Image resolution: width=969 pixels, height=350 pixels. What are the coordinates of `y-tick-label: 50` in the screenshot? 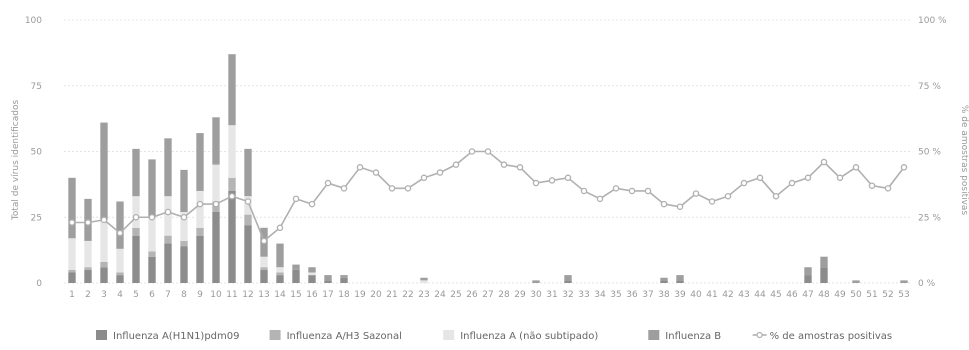 It's located at (37, 153).